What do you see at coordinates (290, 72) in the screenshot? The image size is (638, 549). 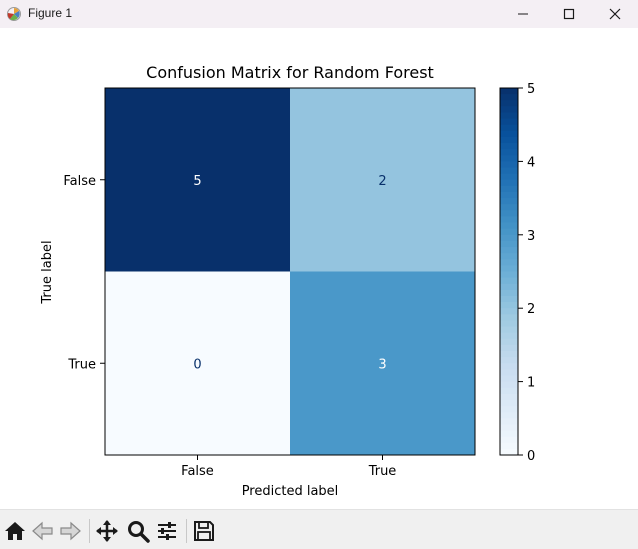 I see `chart-title: Confusion Matrix for Random Forest` at bounding box center [290, 72].